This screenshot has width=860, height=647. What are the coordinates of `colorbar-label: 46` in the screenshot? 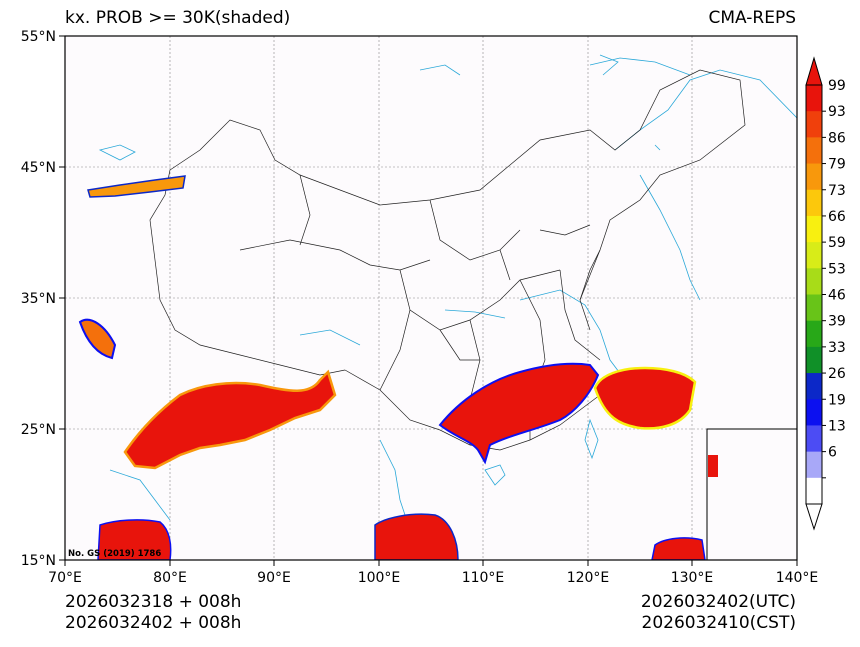 It's located at (837, 296).